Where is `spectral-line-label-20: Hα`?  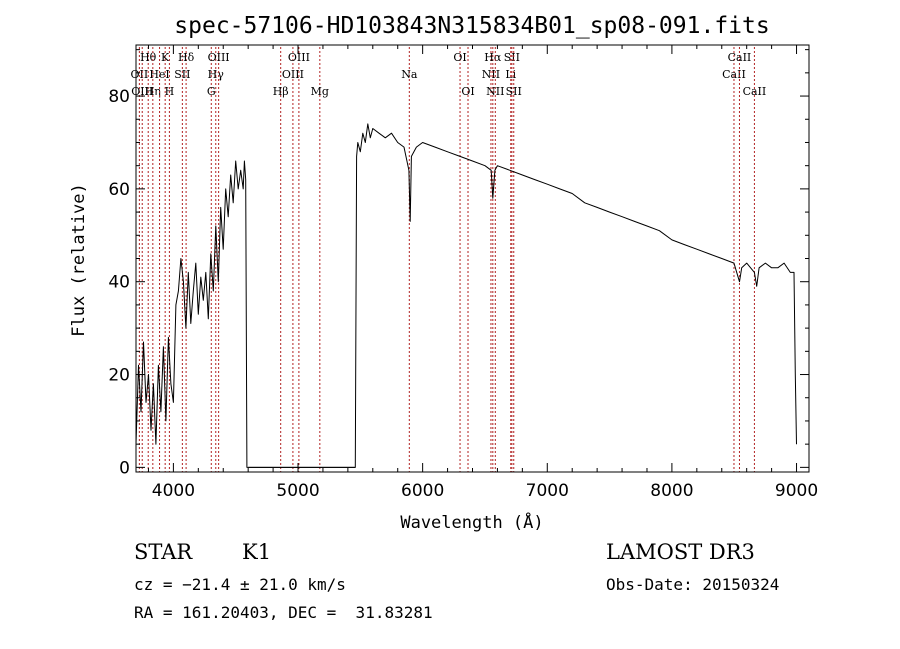
spectral-line-label-20: Hα is located at coordinates (493, 57).